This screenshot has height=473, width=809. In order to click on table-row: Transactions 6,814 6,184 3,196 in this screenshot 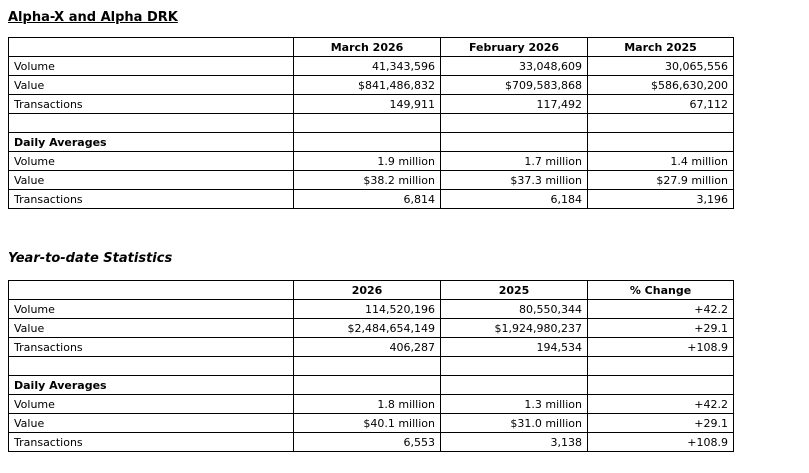, I will do `click(371, 199)`.